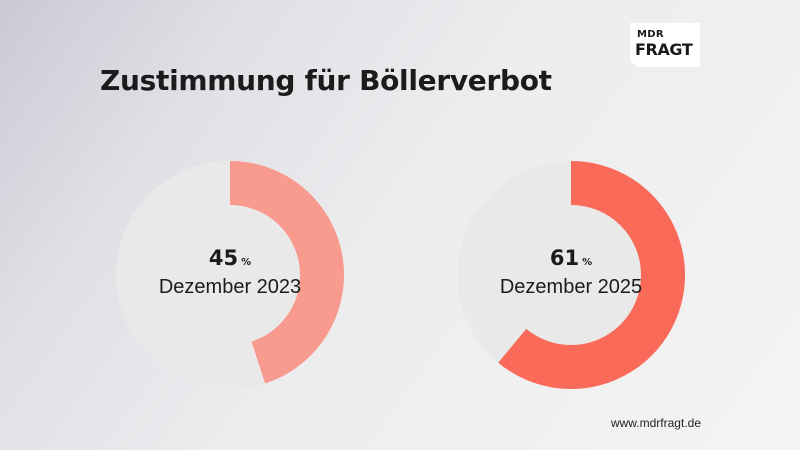  I want to click on donut-arc-2023, so click(230, 275).